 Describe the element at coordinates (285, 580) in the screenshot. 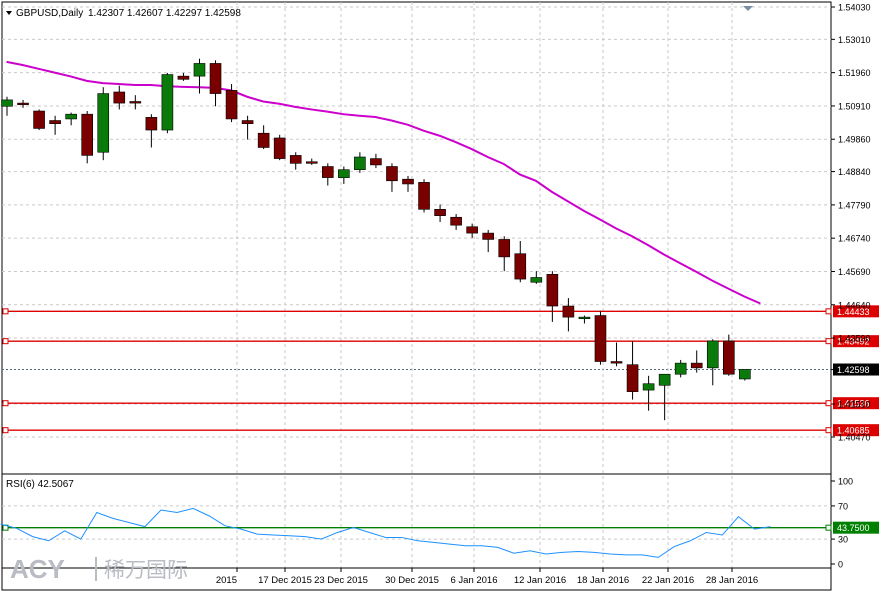

I see `date-label: 17 Dec 2015` at that location.